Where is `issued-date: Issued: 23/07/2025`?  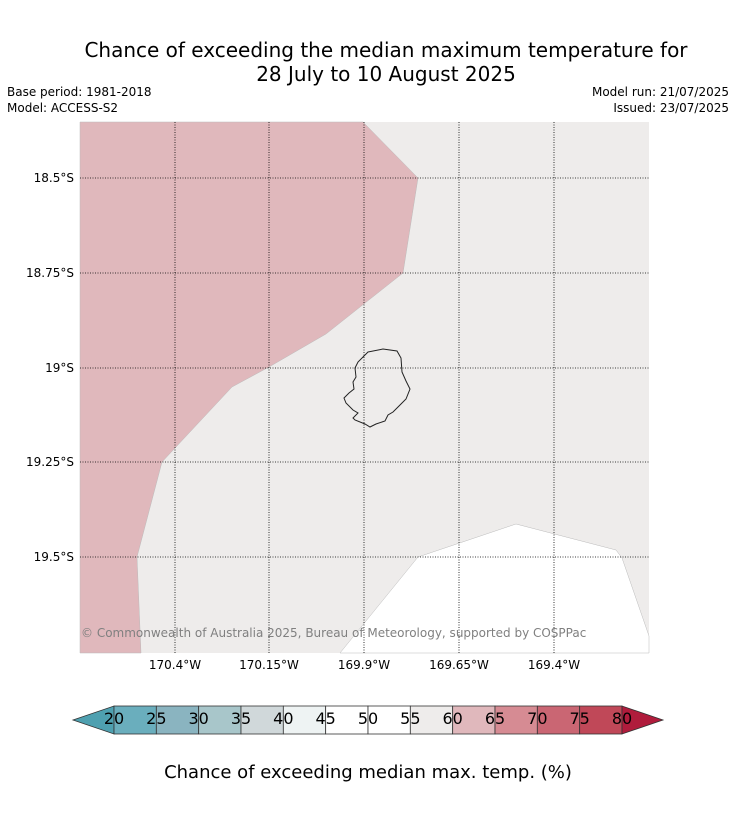
issued-date: Issued: 23/07/2025 is located at coordinates (671, 108).